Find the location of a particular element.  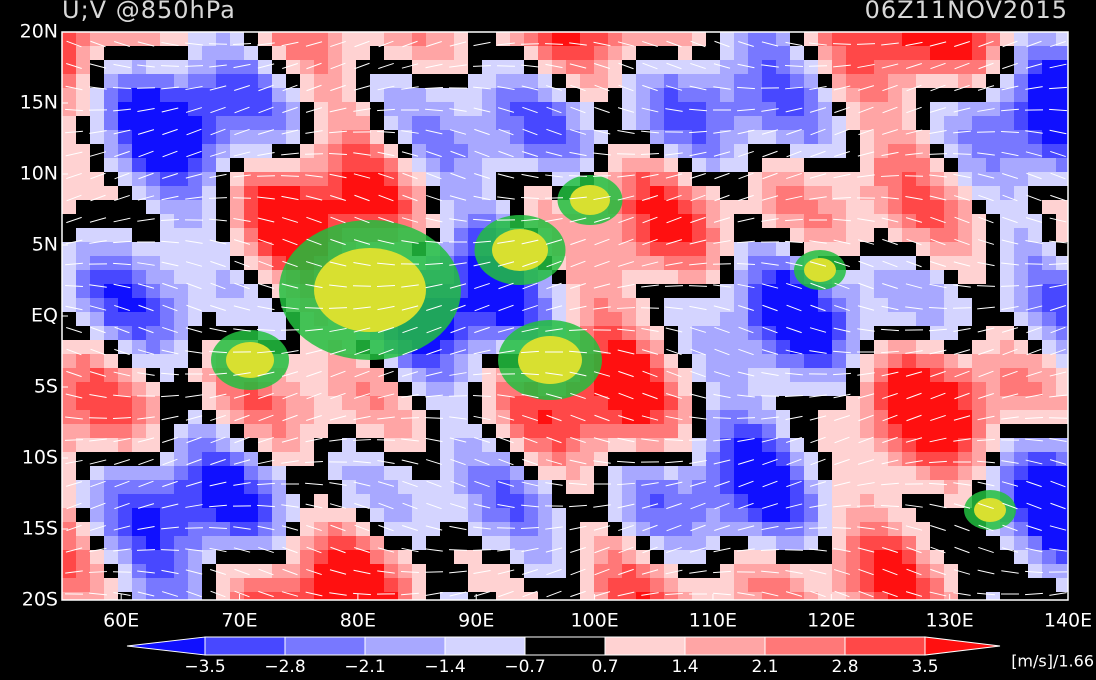

colorbar-segment is located at coordinates (245, 646).